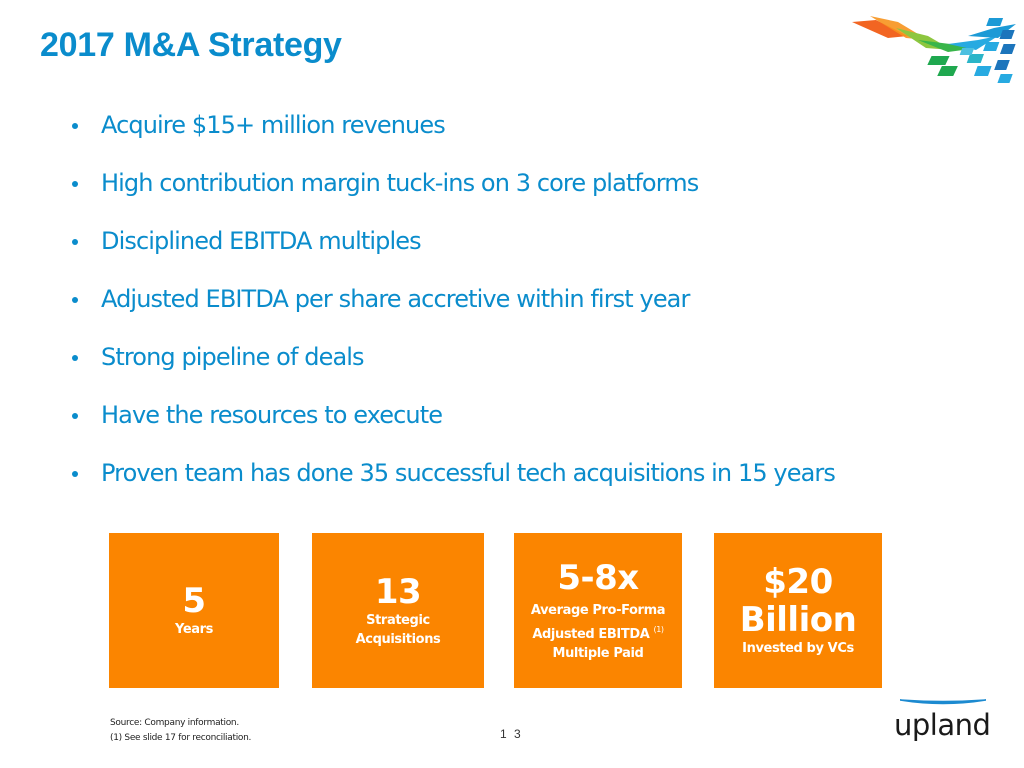  Describe the element at coordinates (659, 629) in the screenshot. I see `footnote-ref: (1)` at that location.